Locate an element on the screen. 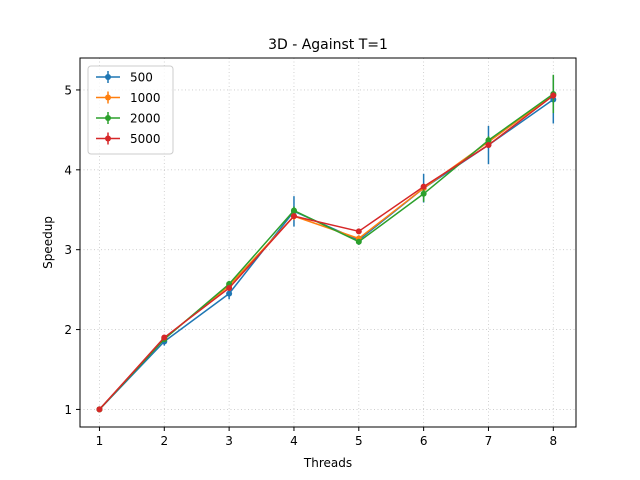 This screenshot has height=480, width=640. legend-item: 500 is located at coordinates (124, 78).